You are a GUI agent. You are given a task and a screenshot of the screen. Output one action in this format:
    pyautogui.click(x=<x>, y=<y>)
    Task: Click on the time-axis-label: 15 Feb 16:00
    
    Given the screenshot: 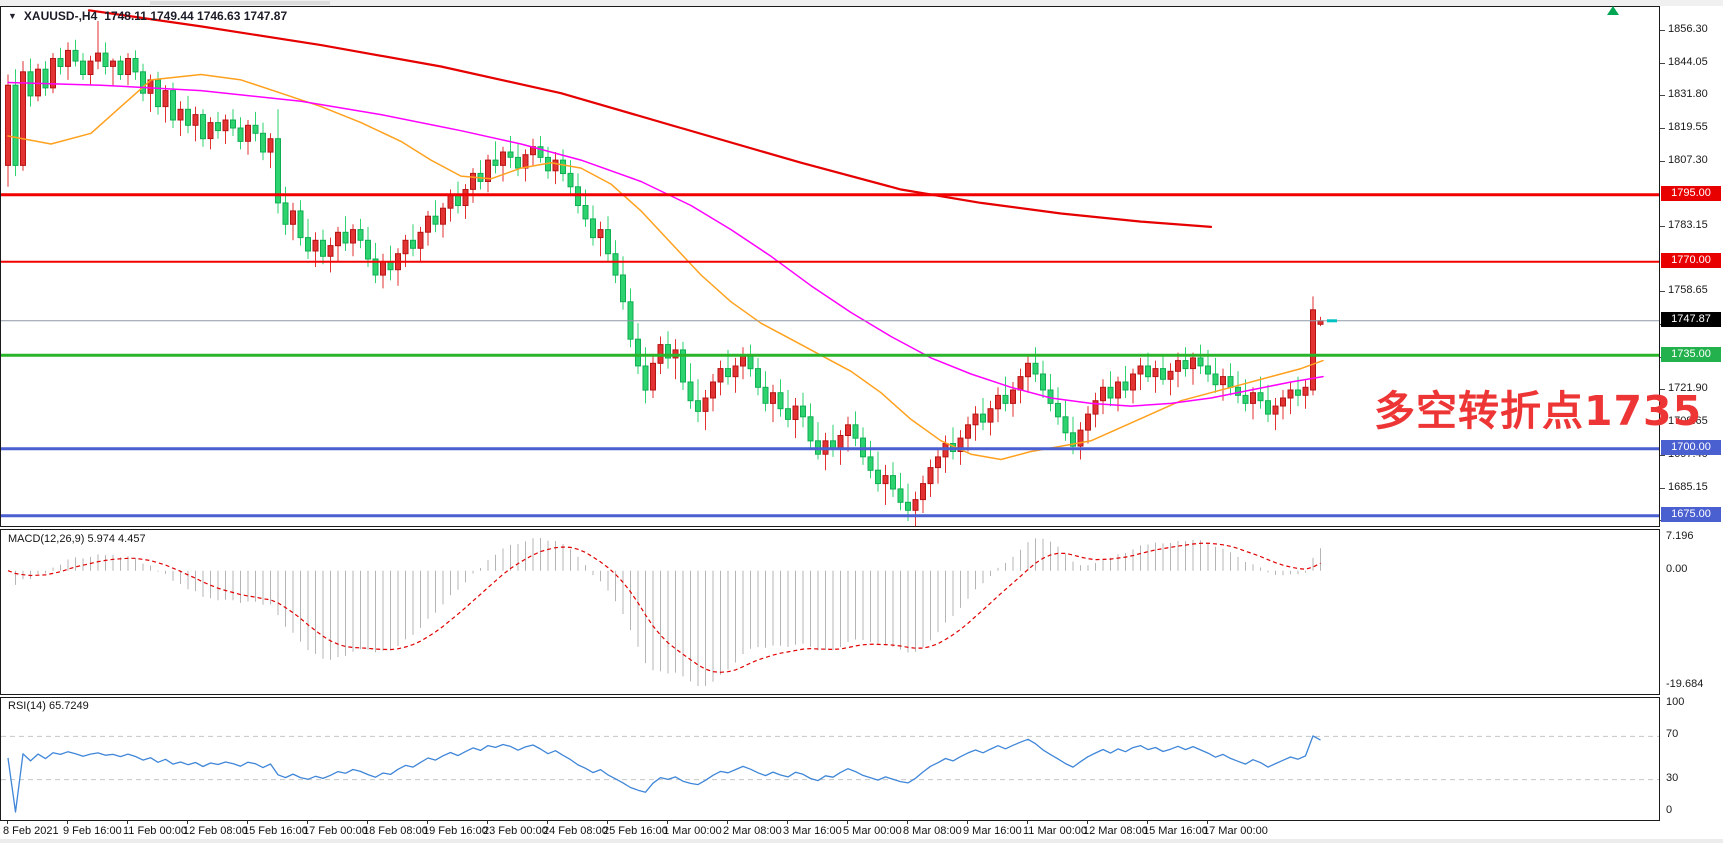 What is the action you would take?
    pyautogui.click(x=275, y=831)
    